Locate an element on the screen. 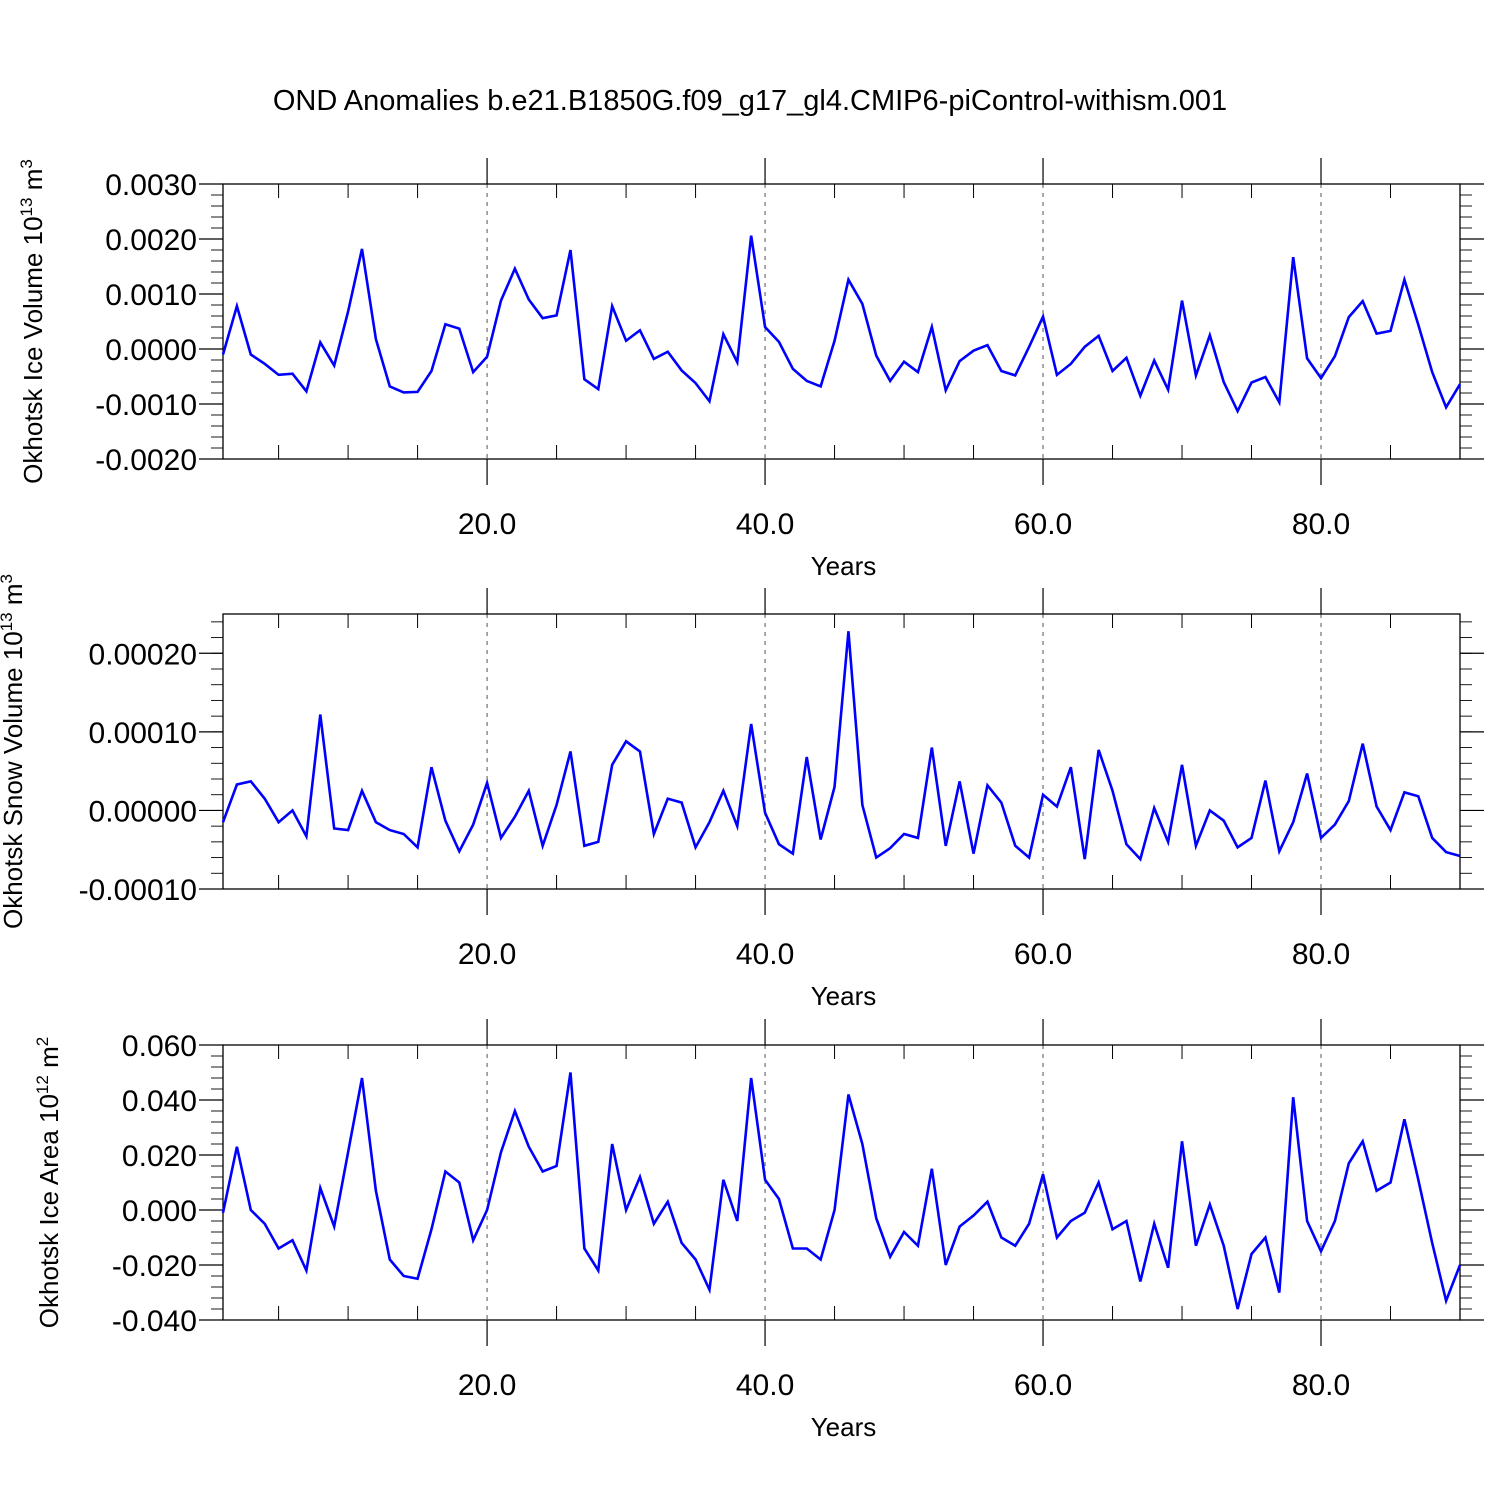  x-tick-label: 80.0 is located at coordinates (1321, 954).